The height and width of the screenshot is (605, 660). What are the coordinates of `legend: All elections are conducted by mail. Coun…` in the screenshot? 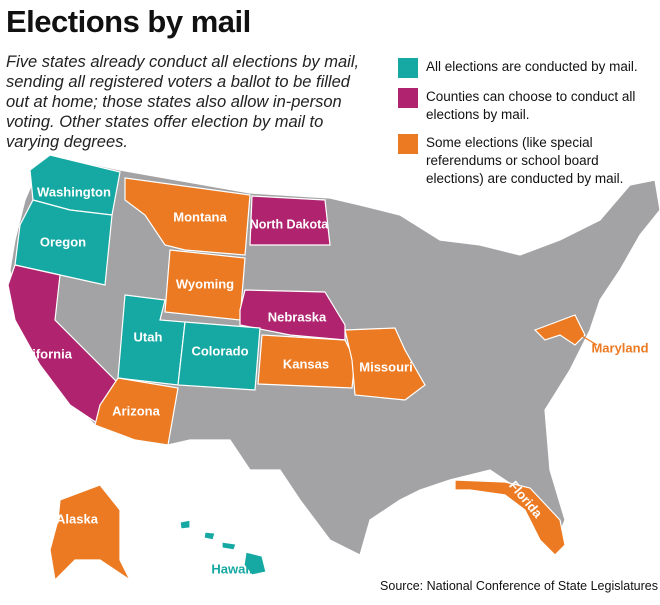 It's located at (527, 128).